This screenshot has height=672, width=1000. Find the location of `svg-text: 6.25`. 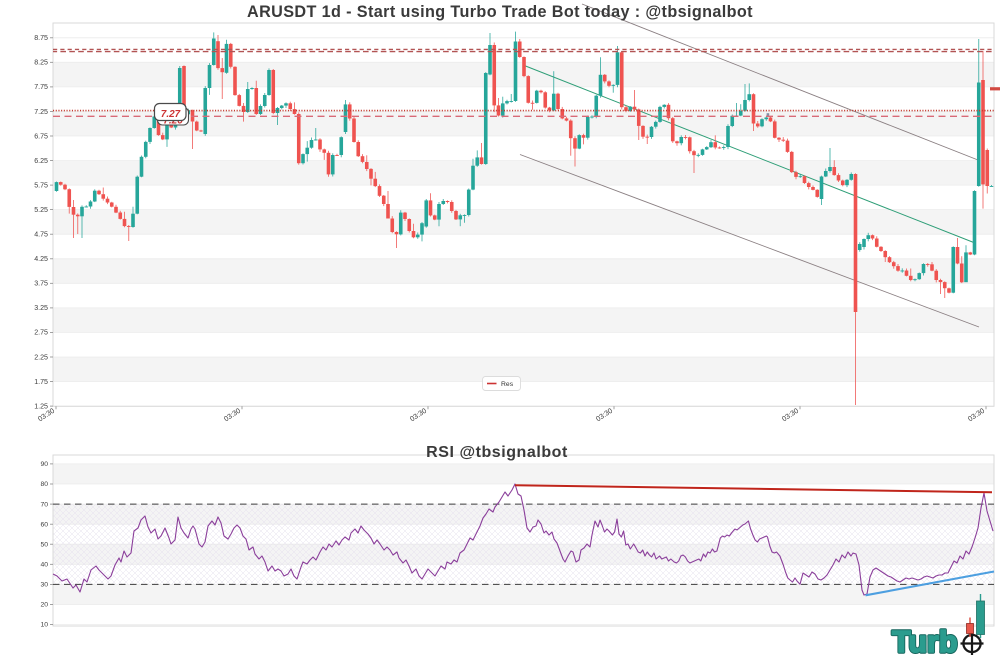

svg-text: 6.25 is located at coordinates (41, 161).